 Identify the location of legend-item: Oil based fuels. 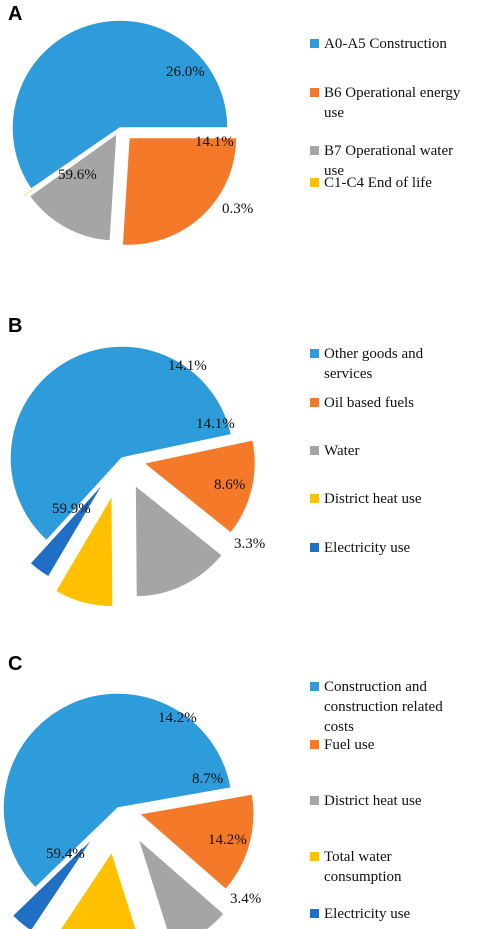
(362, 403).